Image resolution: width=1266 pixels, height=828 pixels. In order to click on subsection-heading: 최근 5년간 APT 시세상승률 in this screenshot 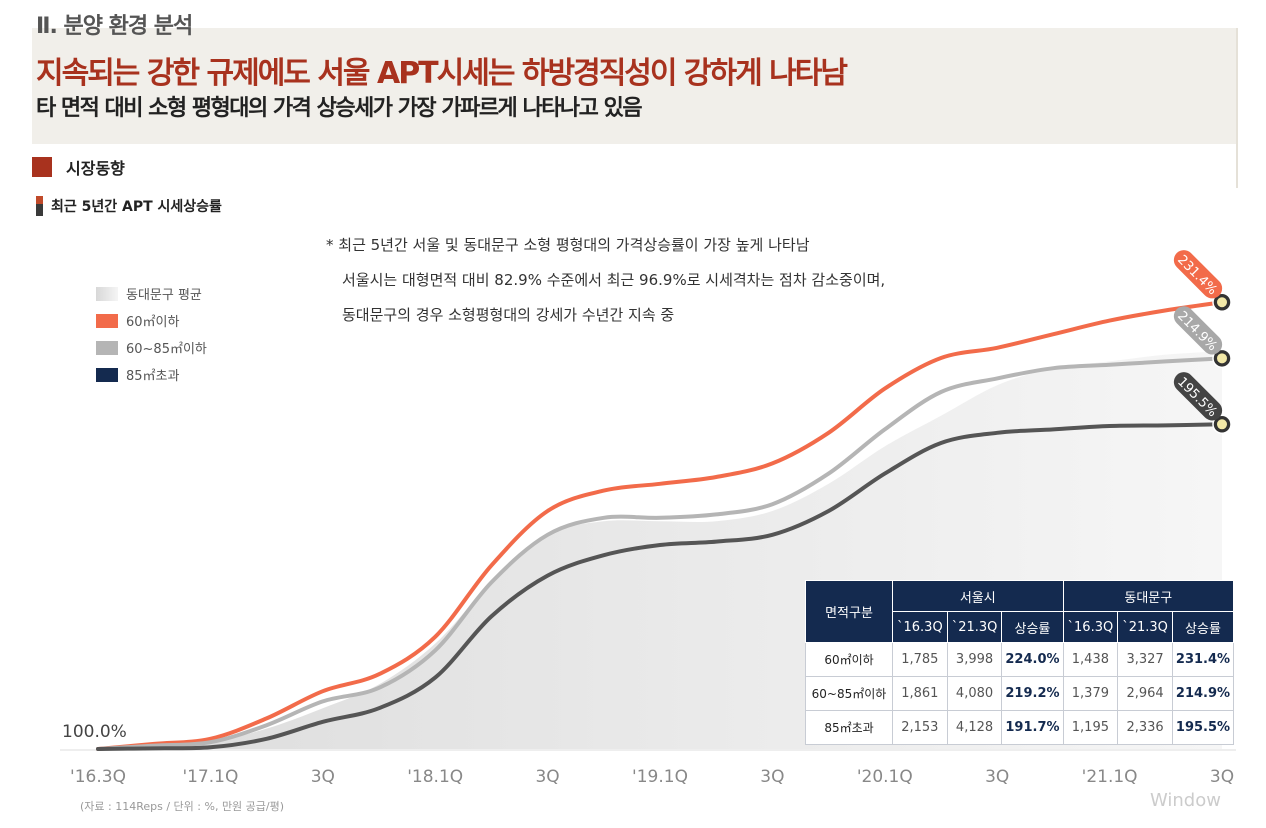, I will do `click(129, 206)`.